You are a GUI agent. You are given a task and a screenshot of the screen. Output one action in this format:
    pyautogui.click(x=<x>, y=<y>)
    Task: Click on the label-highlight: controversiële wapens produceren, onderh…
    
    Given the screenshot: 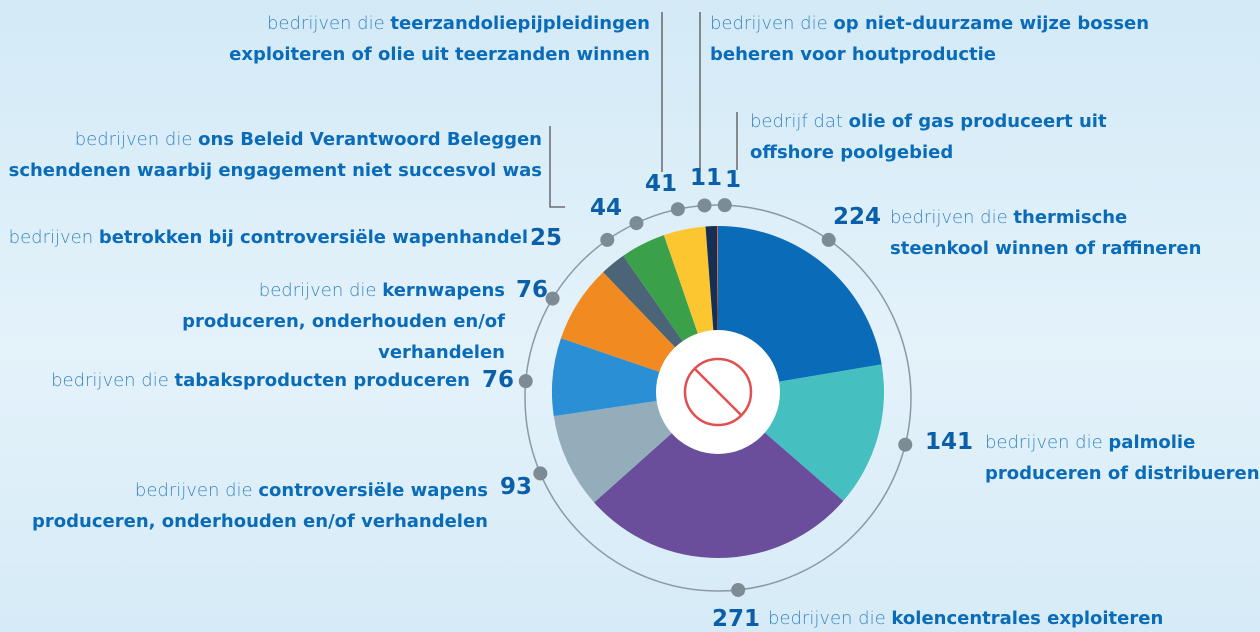 What is the action you would take?
    pyautogui.click(x=260, y=506)
    